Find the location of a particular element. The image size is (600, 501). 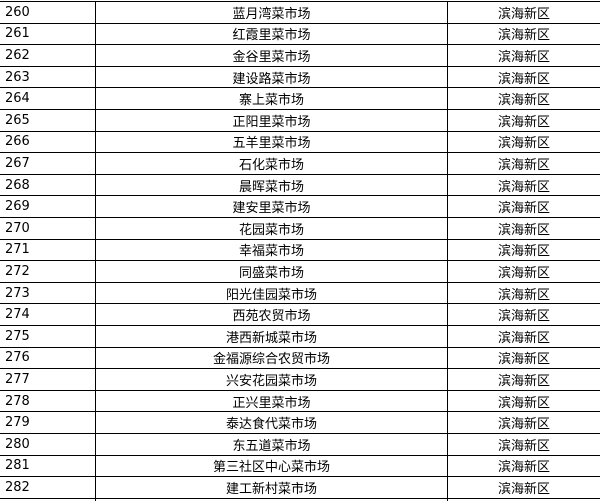

table-row: 269 建安里菜市场 滨海新区 is located at coordinates (300, 206).